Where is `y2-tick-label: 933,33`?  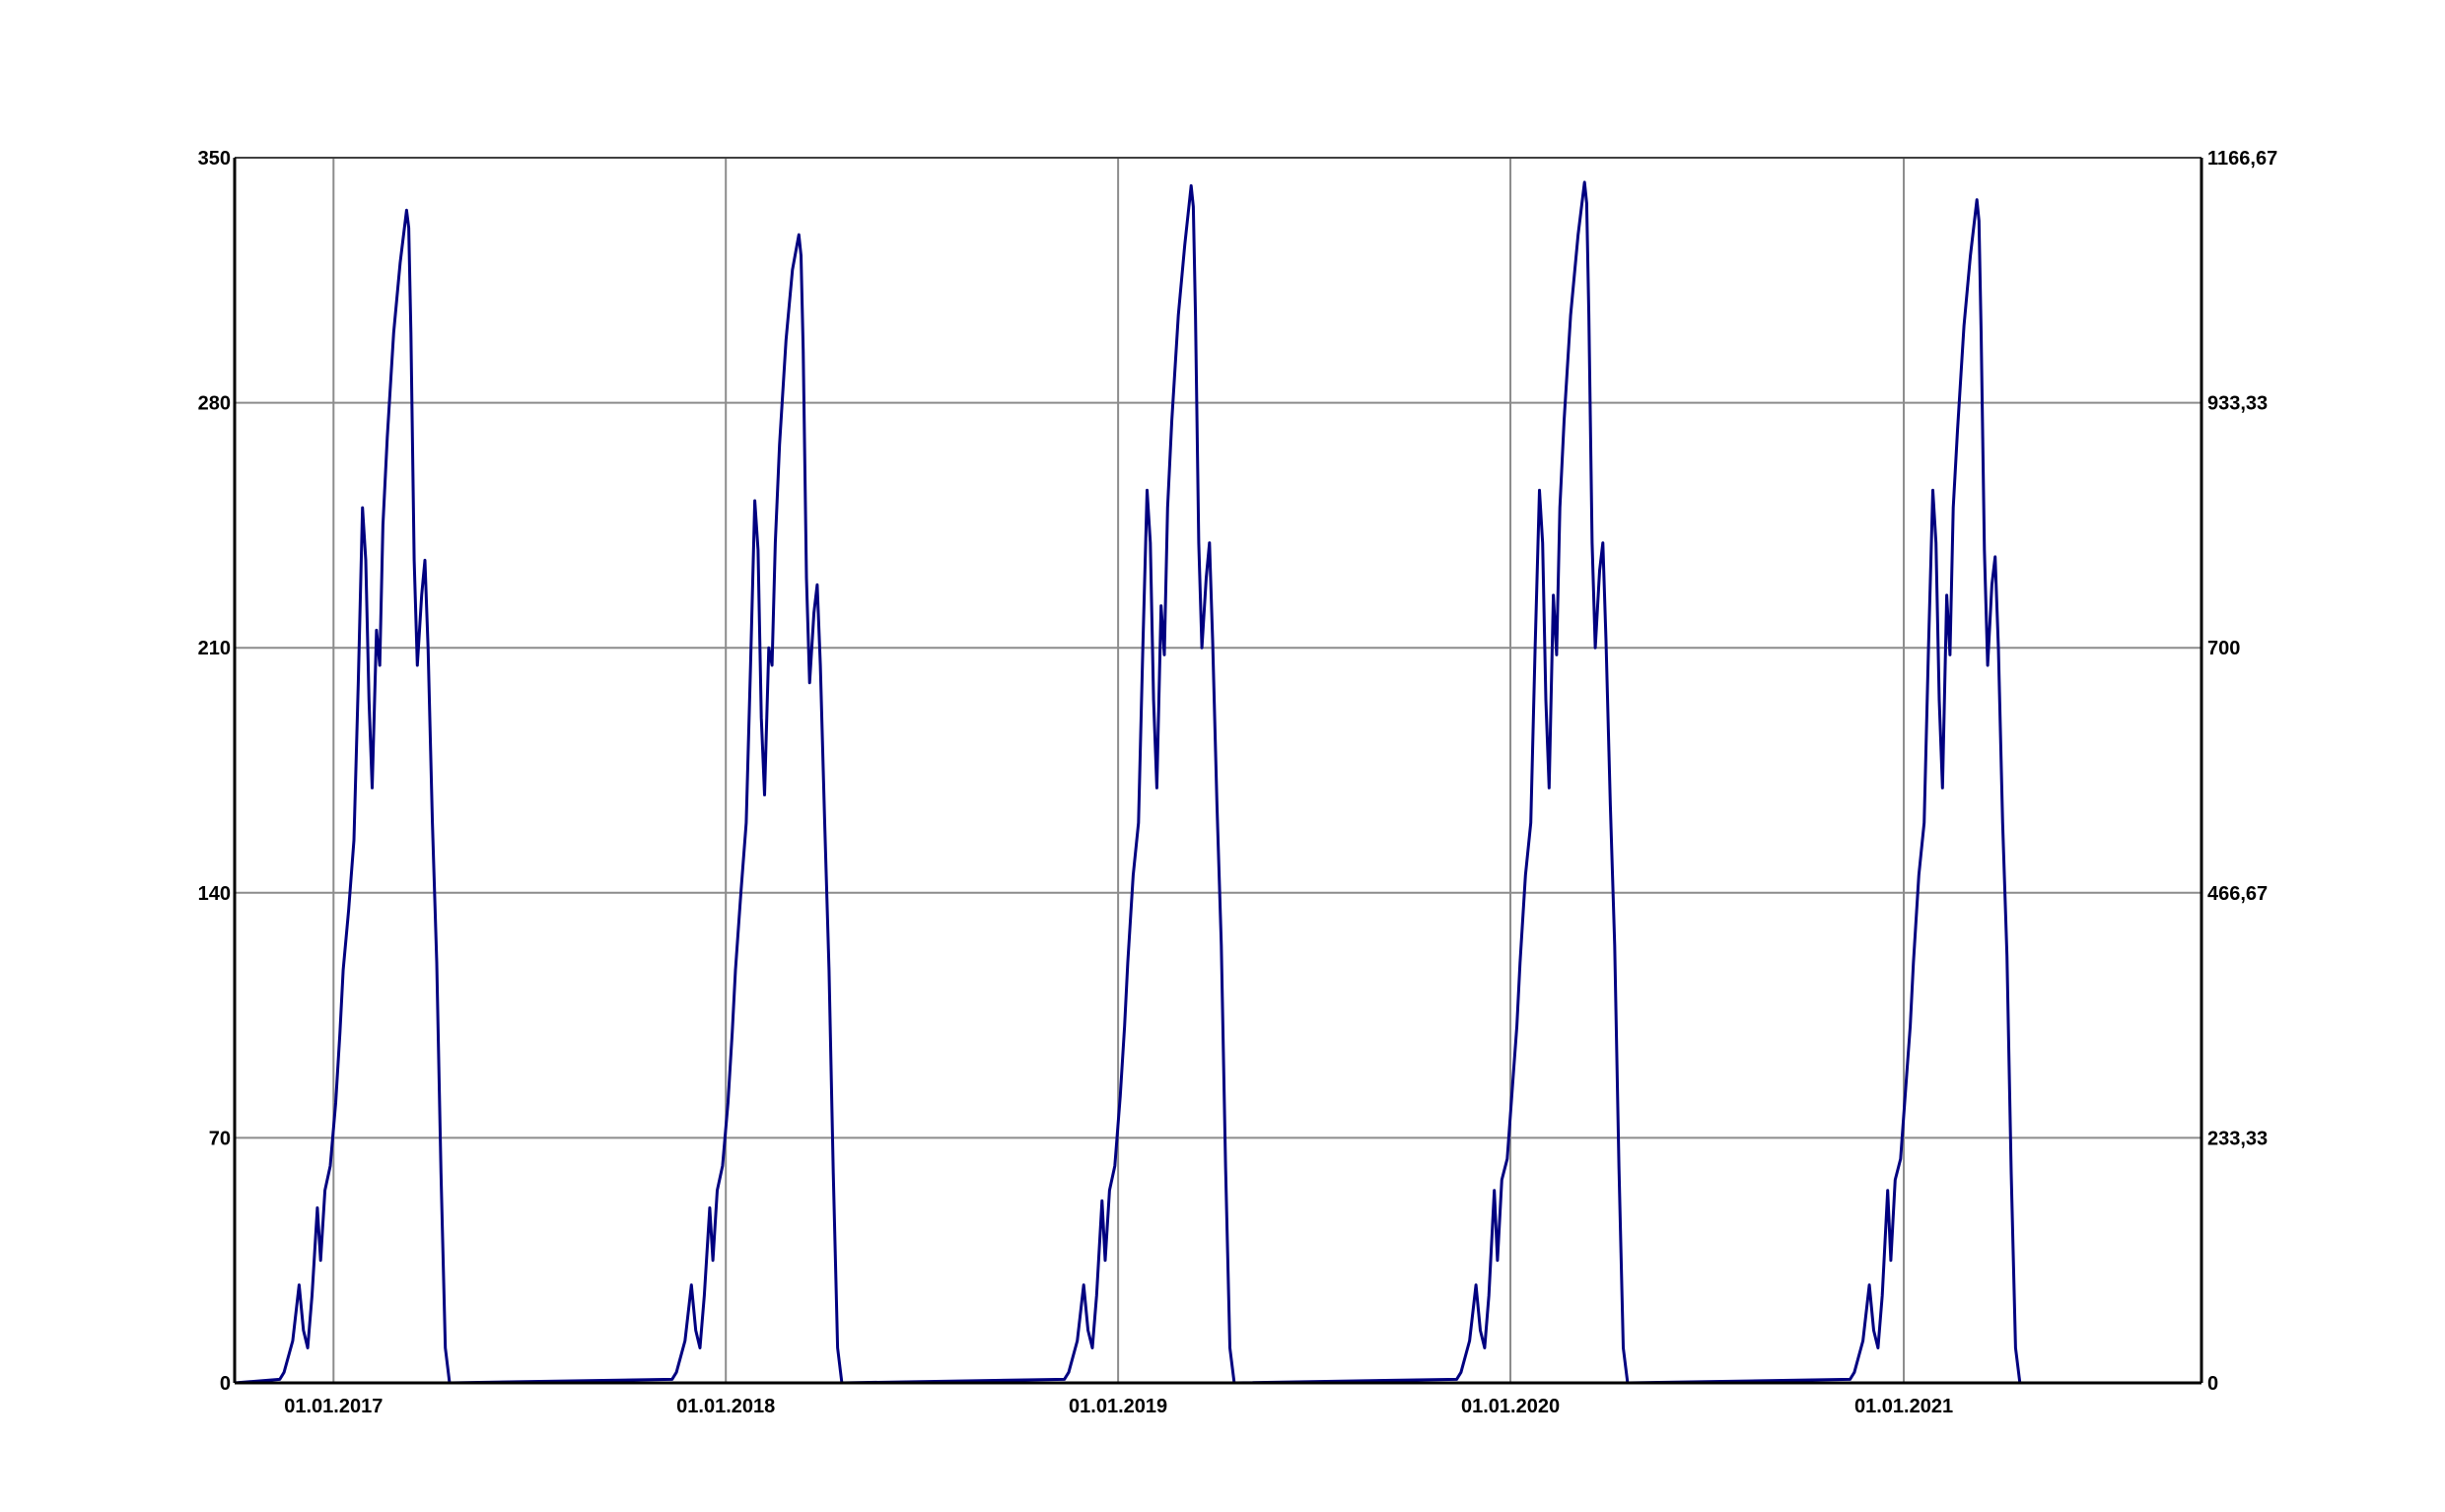 y2-tick-label: 933,33 is located at coordinates (2237, 404).